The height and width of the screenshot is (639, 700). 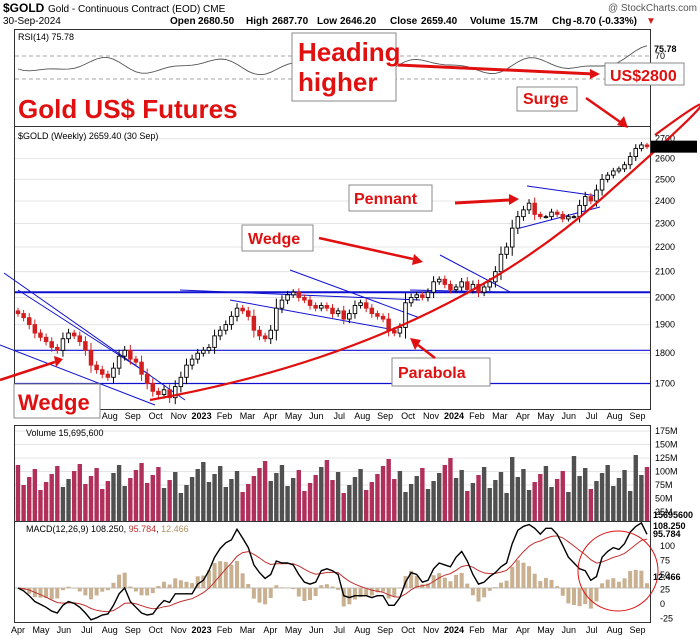 I want to click on macd-value-tag: 95.784, so click(x=667, y=534).